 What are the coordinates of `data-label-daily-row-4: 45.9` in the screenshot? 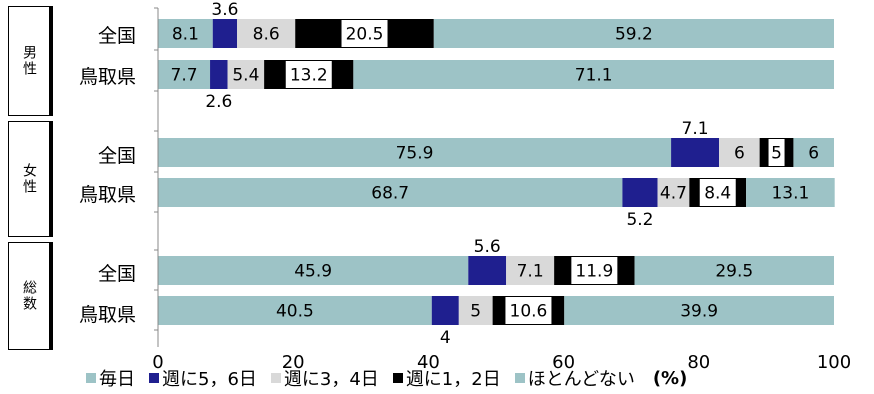 It's located at (313, 272).